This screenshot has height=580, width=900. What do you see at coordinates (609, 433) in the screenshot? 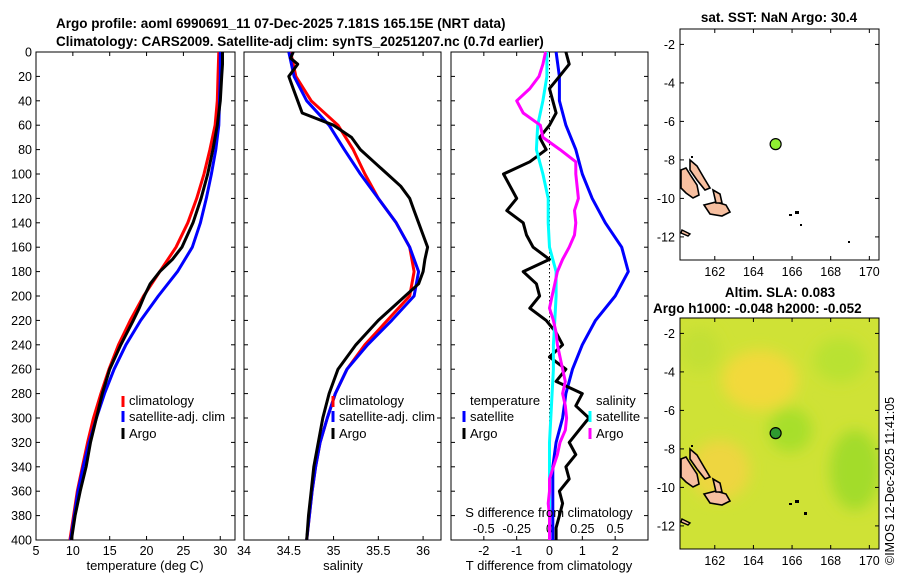
I see `legend-s-argo: Argo` at bounding box center [609, 433].